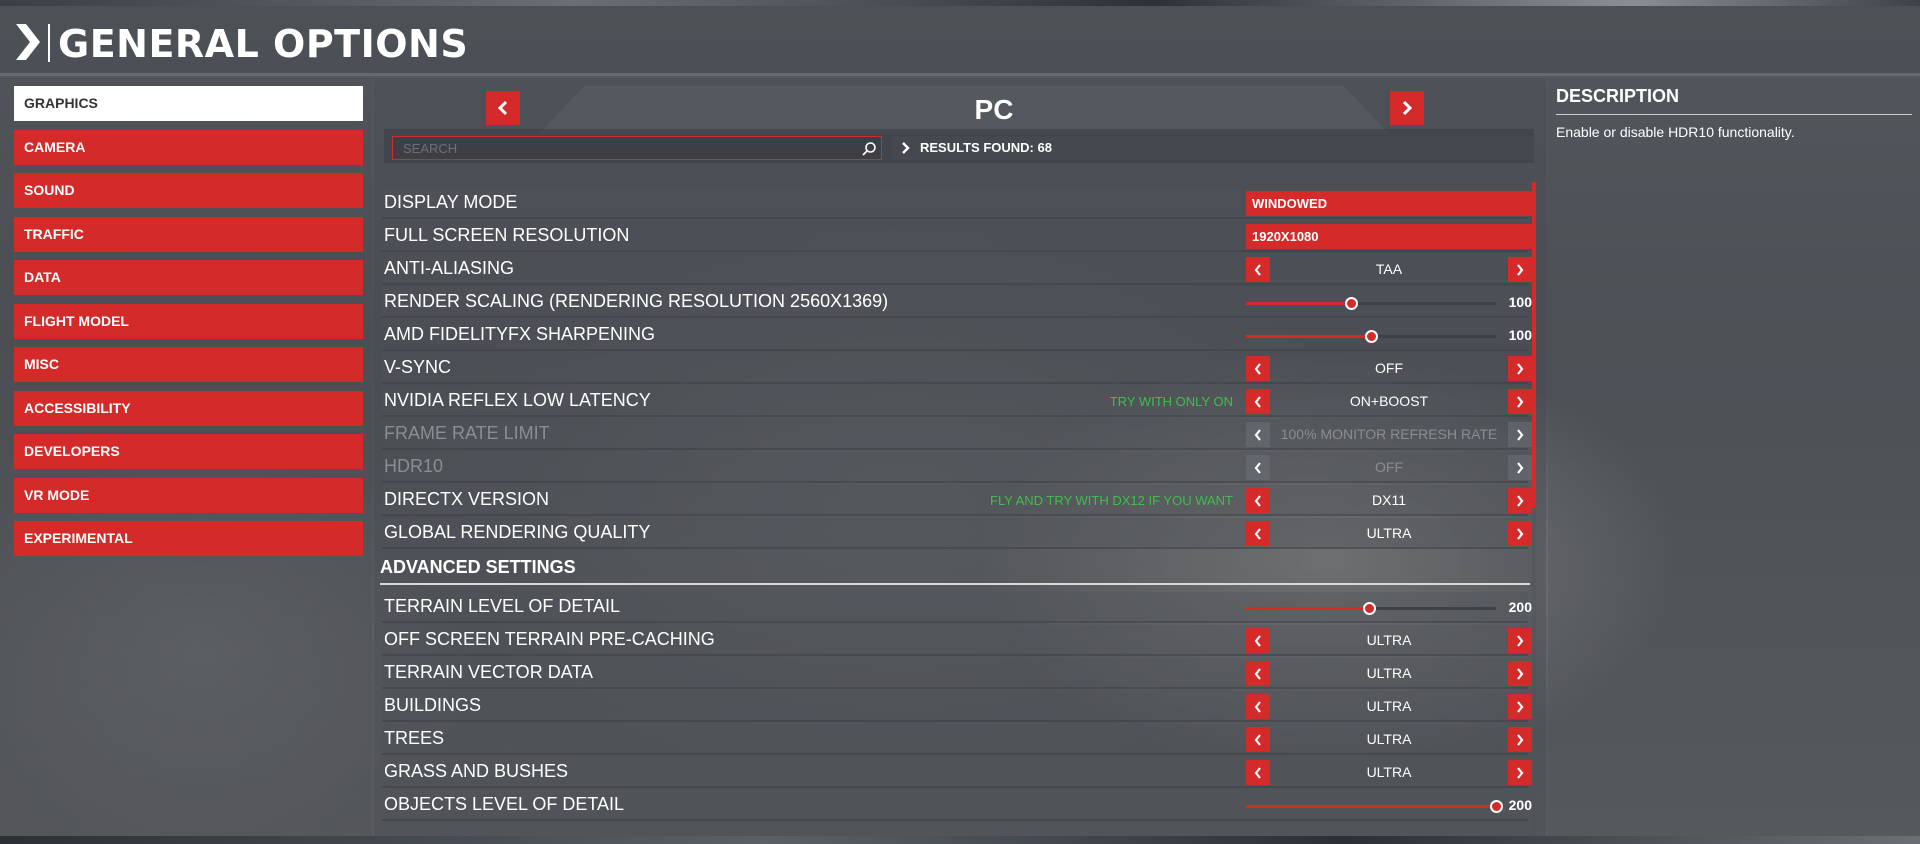 The image size is (1920, 844). Describe the element at coordinates (1534, 345) in the screenshot. I see `scrollbar-thumb` at that location.